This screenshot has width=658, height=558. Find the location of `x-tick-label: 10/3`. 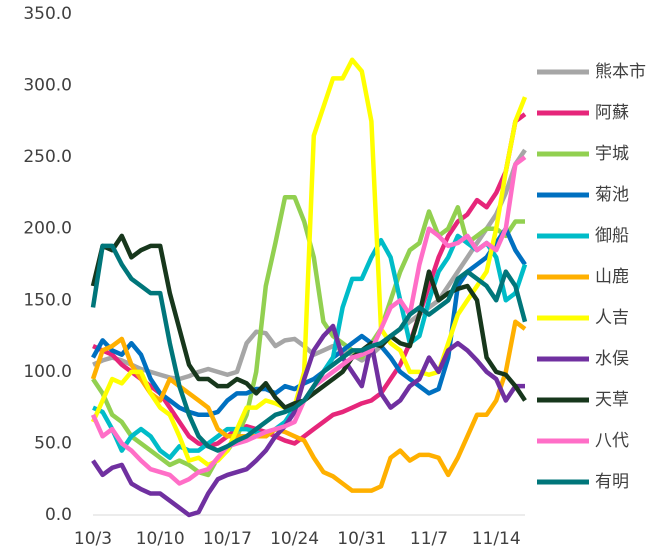

x-tick-label: 10/3 is located at coordinates (93, 539).